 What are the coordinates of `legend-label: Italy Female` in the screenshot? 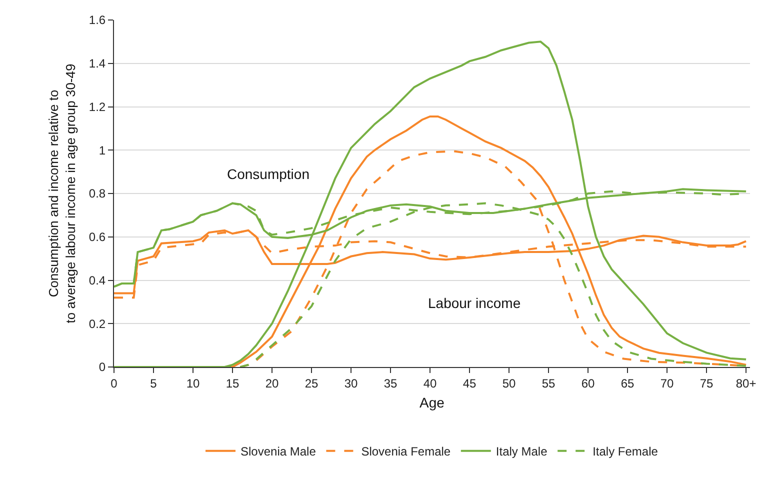 It's located at (625, 451).